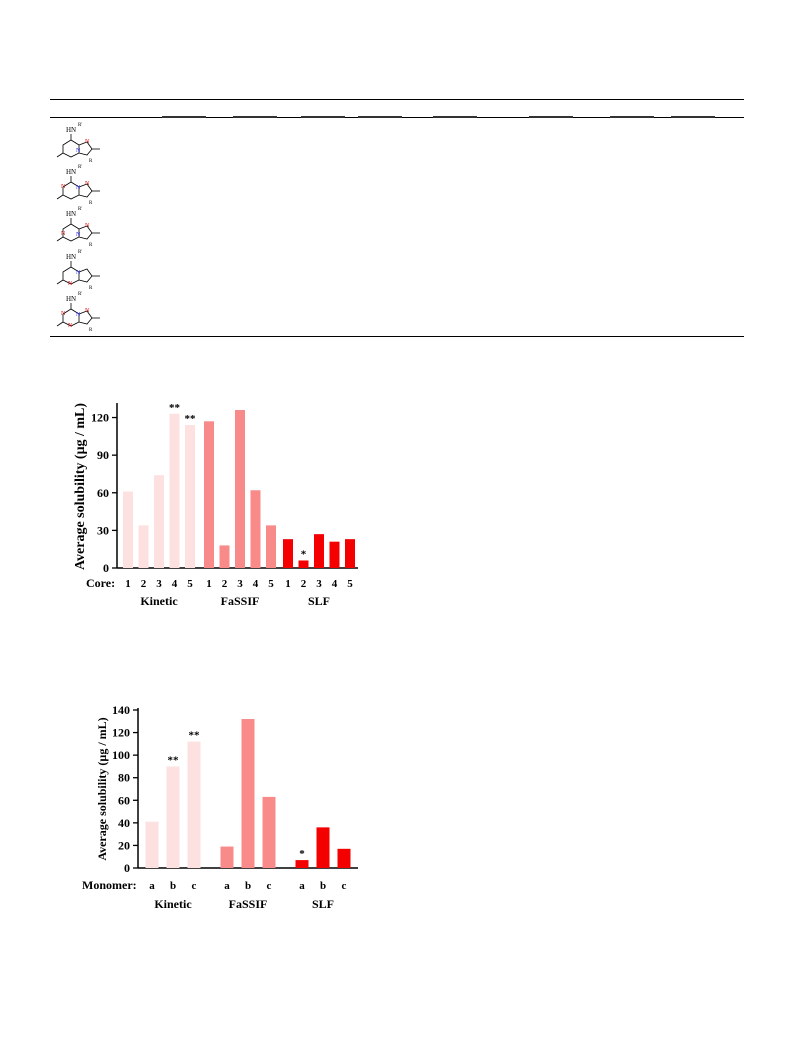 This screenshot has height=1057, width=793. What do you see at coordinates (78, 227) in the screenshot?
I see `core-structure-drawing: HN R' N N N R` at bounding box center [78, 227].